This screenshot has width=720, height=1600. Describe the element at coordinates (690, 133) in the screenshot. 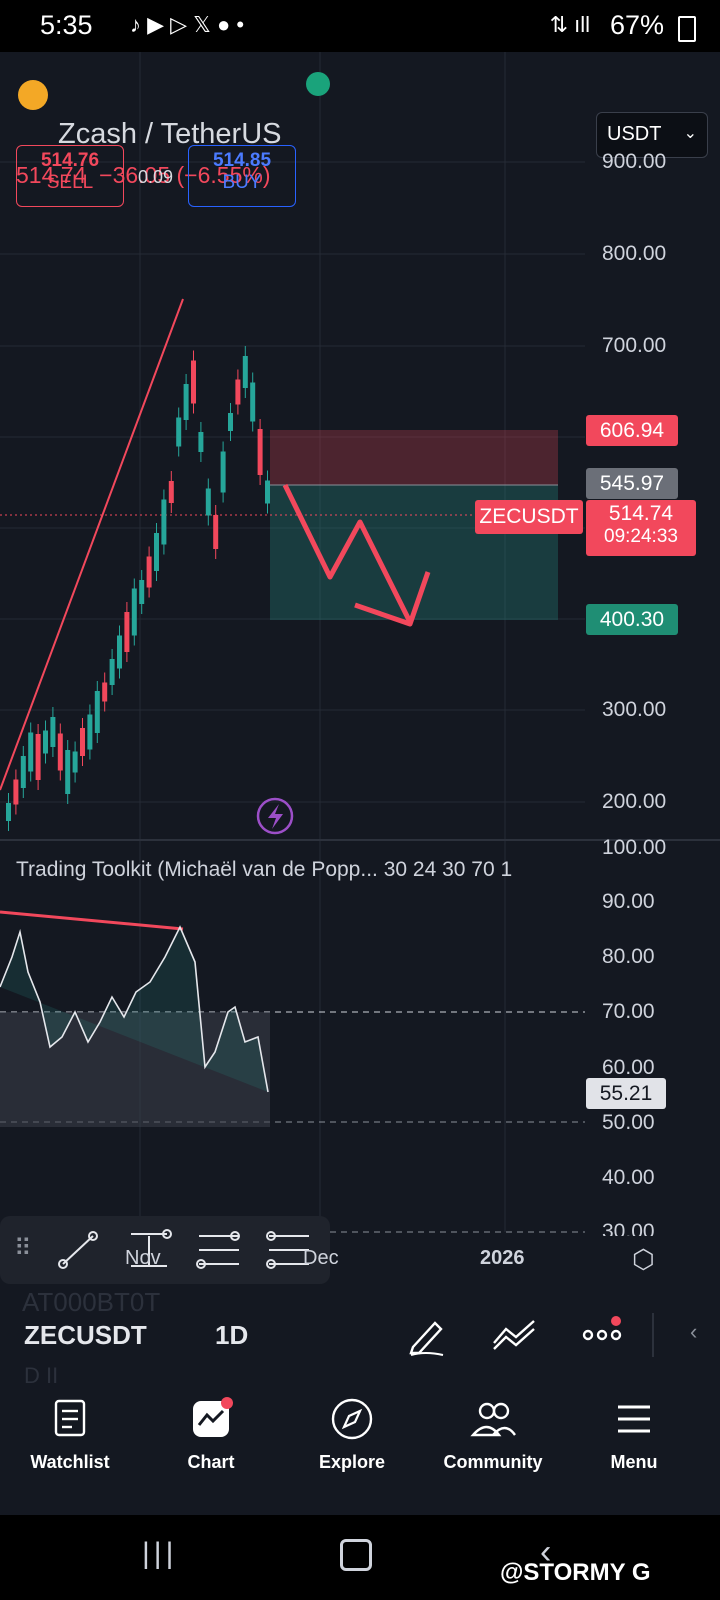

I see `chevron-down-icon: ⌄` at that location.